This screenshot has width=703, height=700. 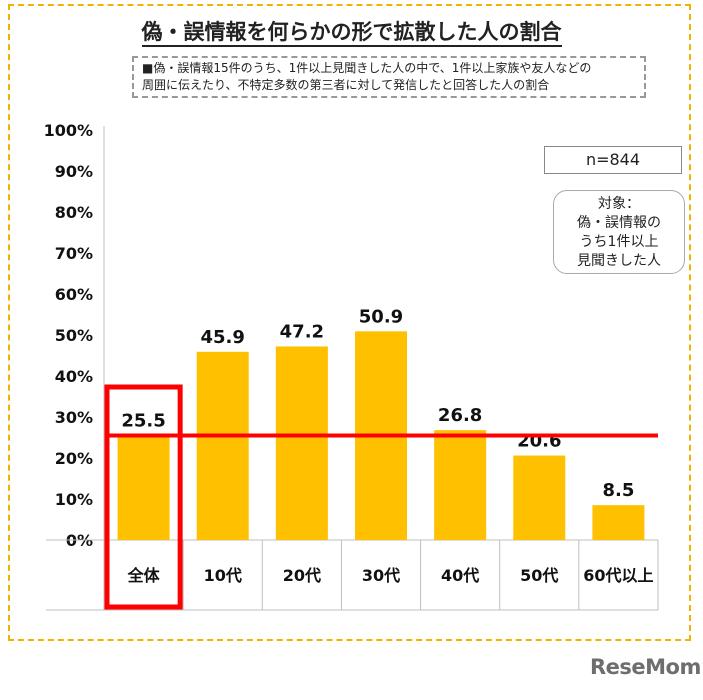 What do you see at coordinates (619, 232) in the screenshot?
I see `target-box: 対象： 偽・誤情報の うち1件以上 見聞きした人` at bounding box center [619, 232].